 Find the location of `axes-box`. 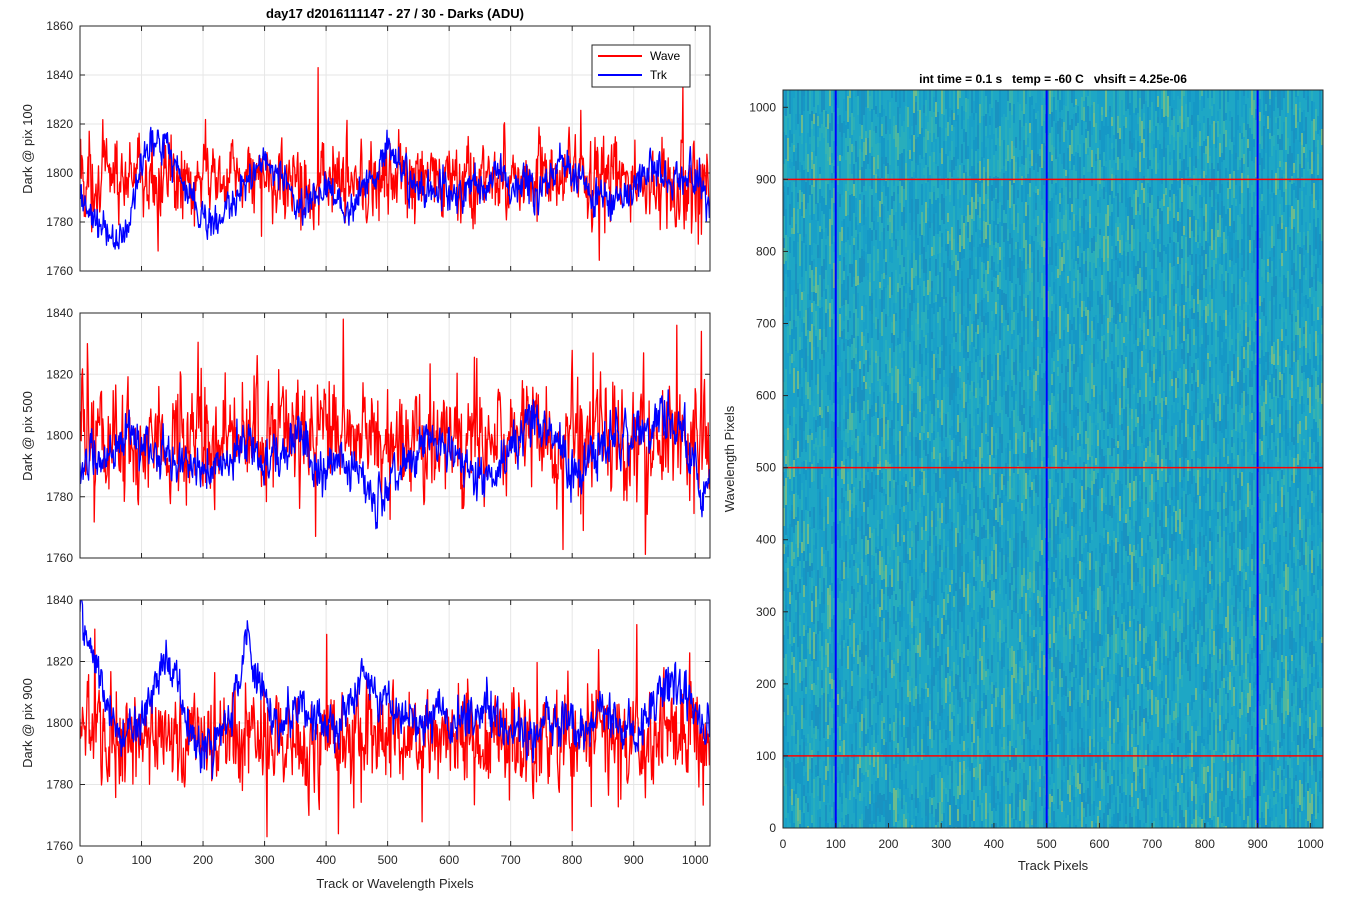

axes-box is located at coordinates (395, 148).